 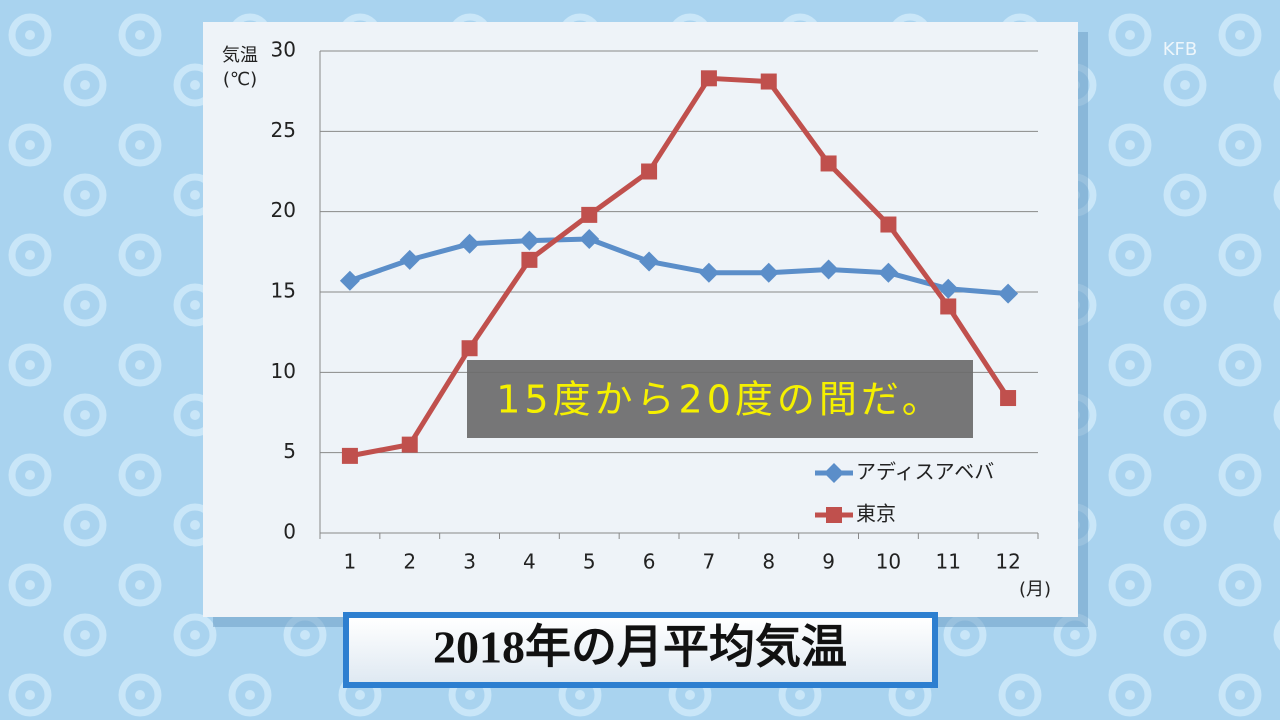 What do you see at coordinates (350, 562) in the screenshot?
I see `x-tick-label: 1` at bounding box center [350, 562].